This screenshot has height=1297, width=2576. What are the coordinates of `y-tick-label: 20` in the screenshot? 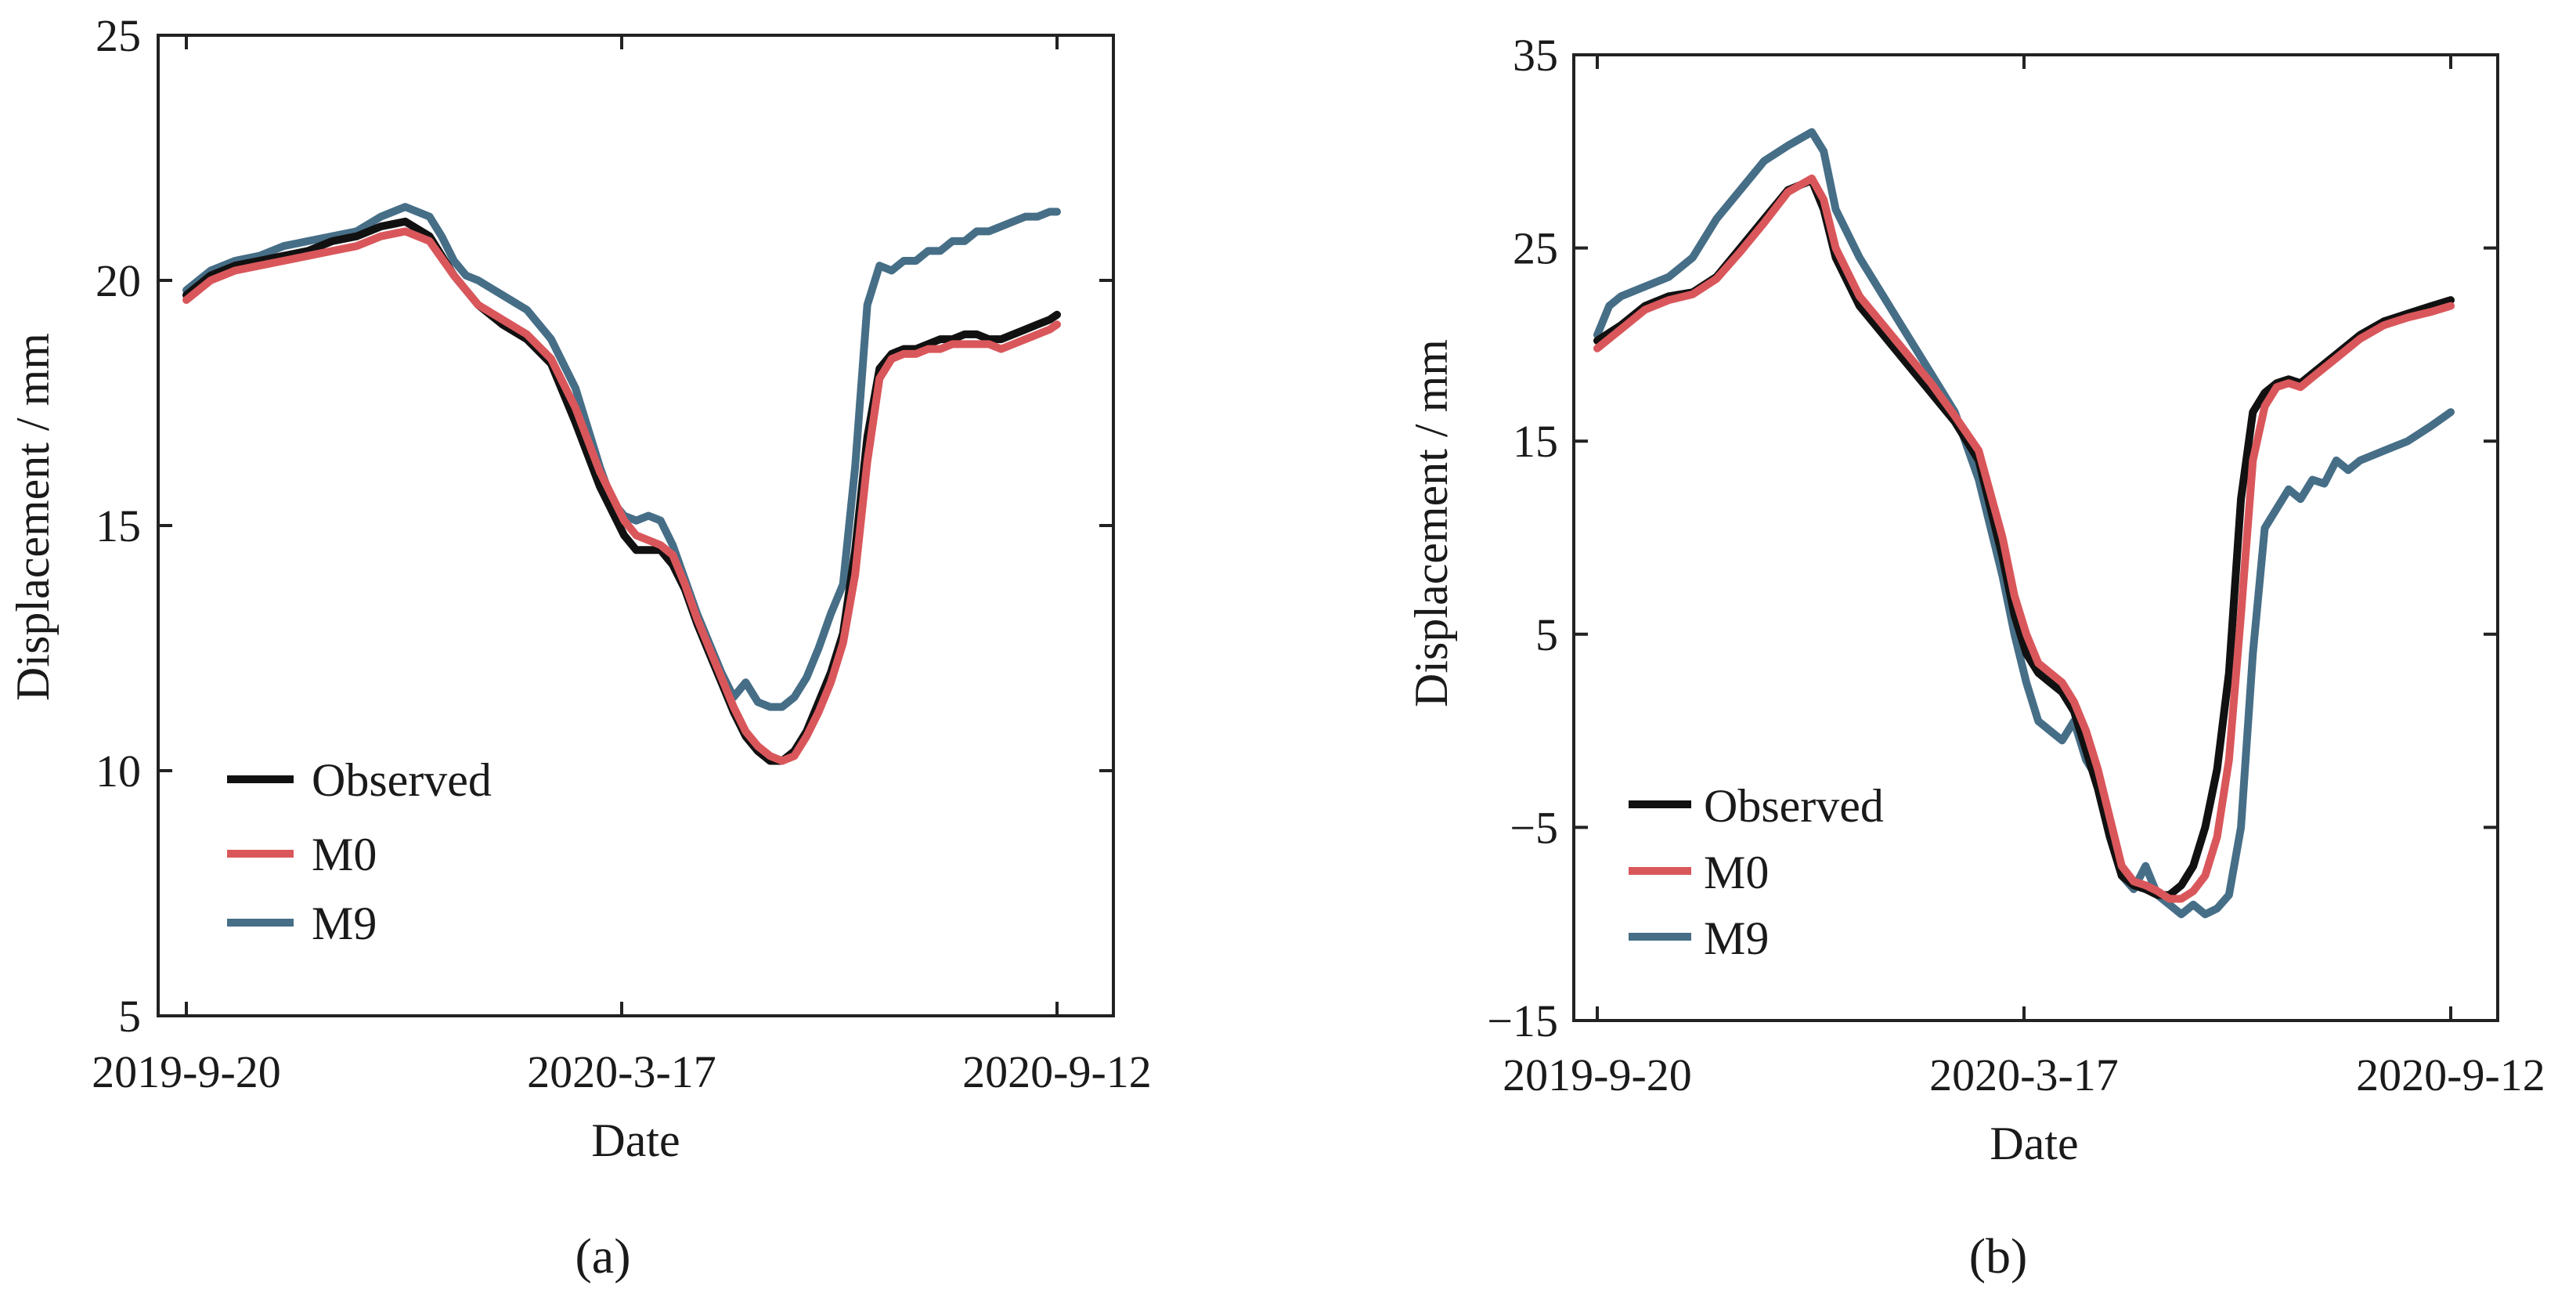 It's located at (119, 280).